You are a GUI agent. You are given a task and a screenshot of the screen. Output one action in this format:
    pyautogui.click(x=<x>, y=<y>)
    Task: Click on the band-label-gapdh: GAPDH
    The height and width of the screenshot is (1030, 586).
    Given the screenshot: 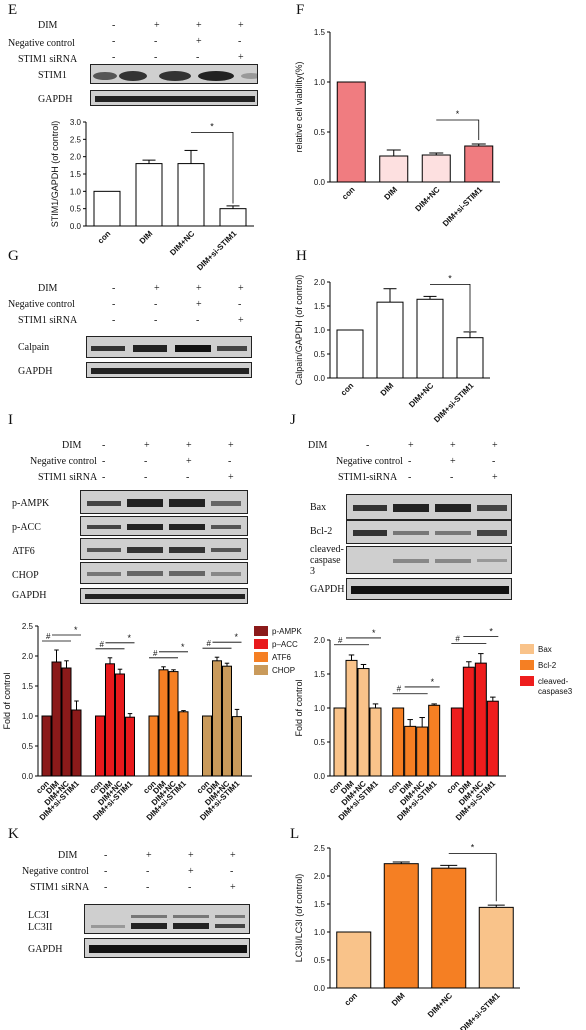 What is the action you would take?
    pyautogui.click(x=35, y=371)
    